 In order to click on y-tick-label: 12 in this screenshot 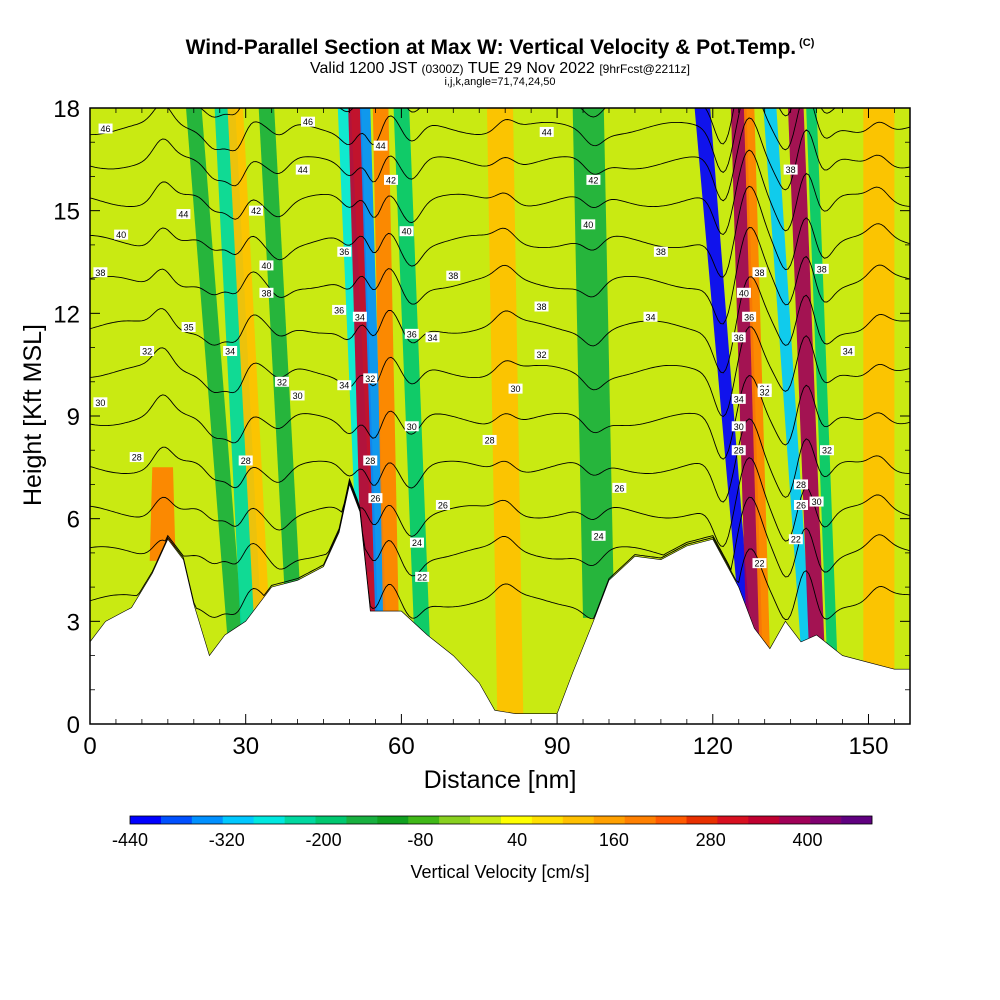, I will do `click(66, 314)`.